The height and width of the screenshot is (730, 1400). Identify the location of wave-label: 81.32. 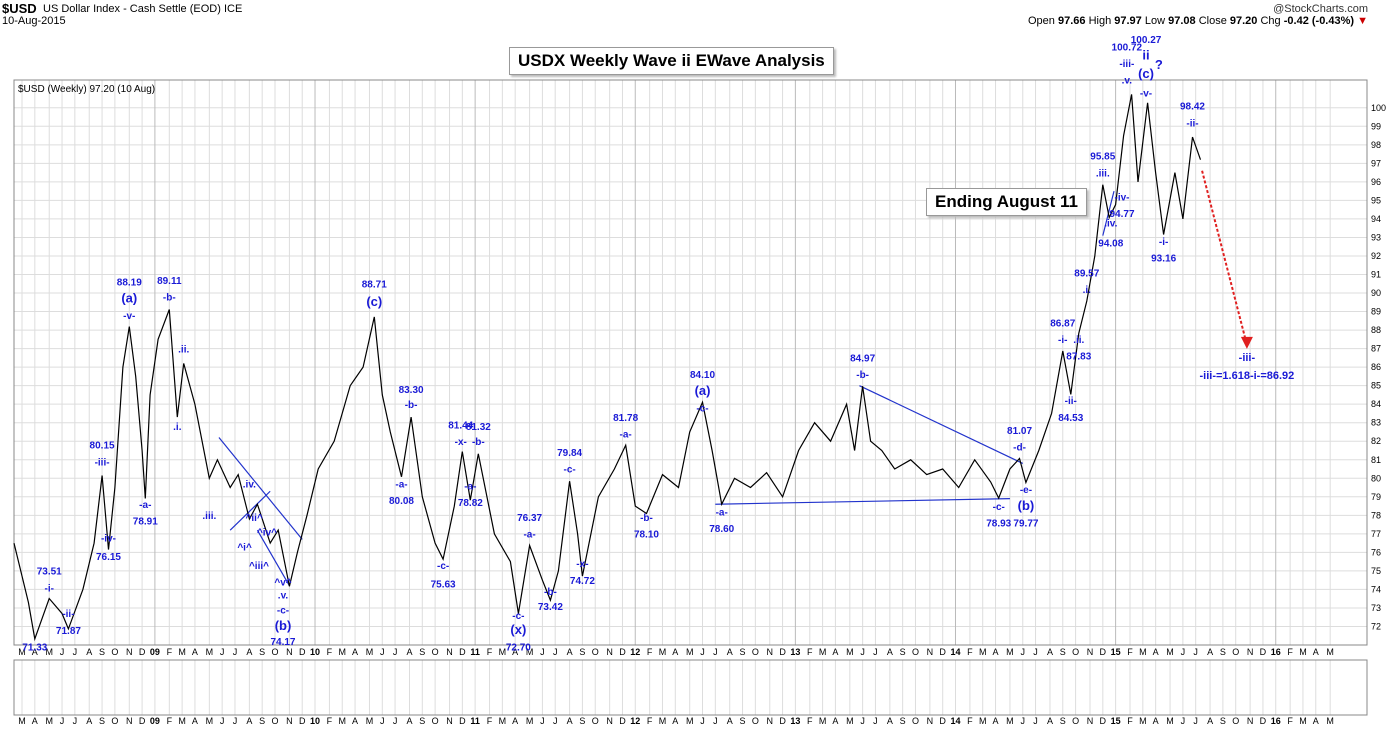
(478, 427).